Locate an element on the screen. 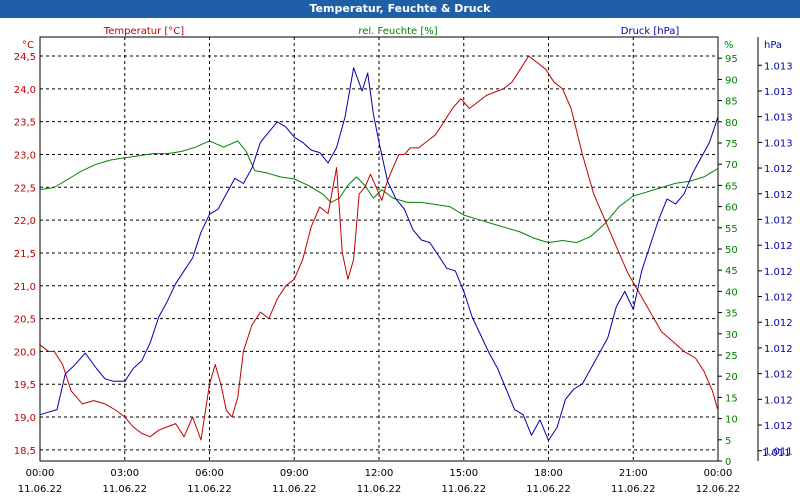 The image size is (800, 500). chart-title-bar: Temperatur, Feuchte & Druck is located at coordinates (400, 9).